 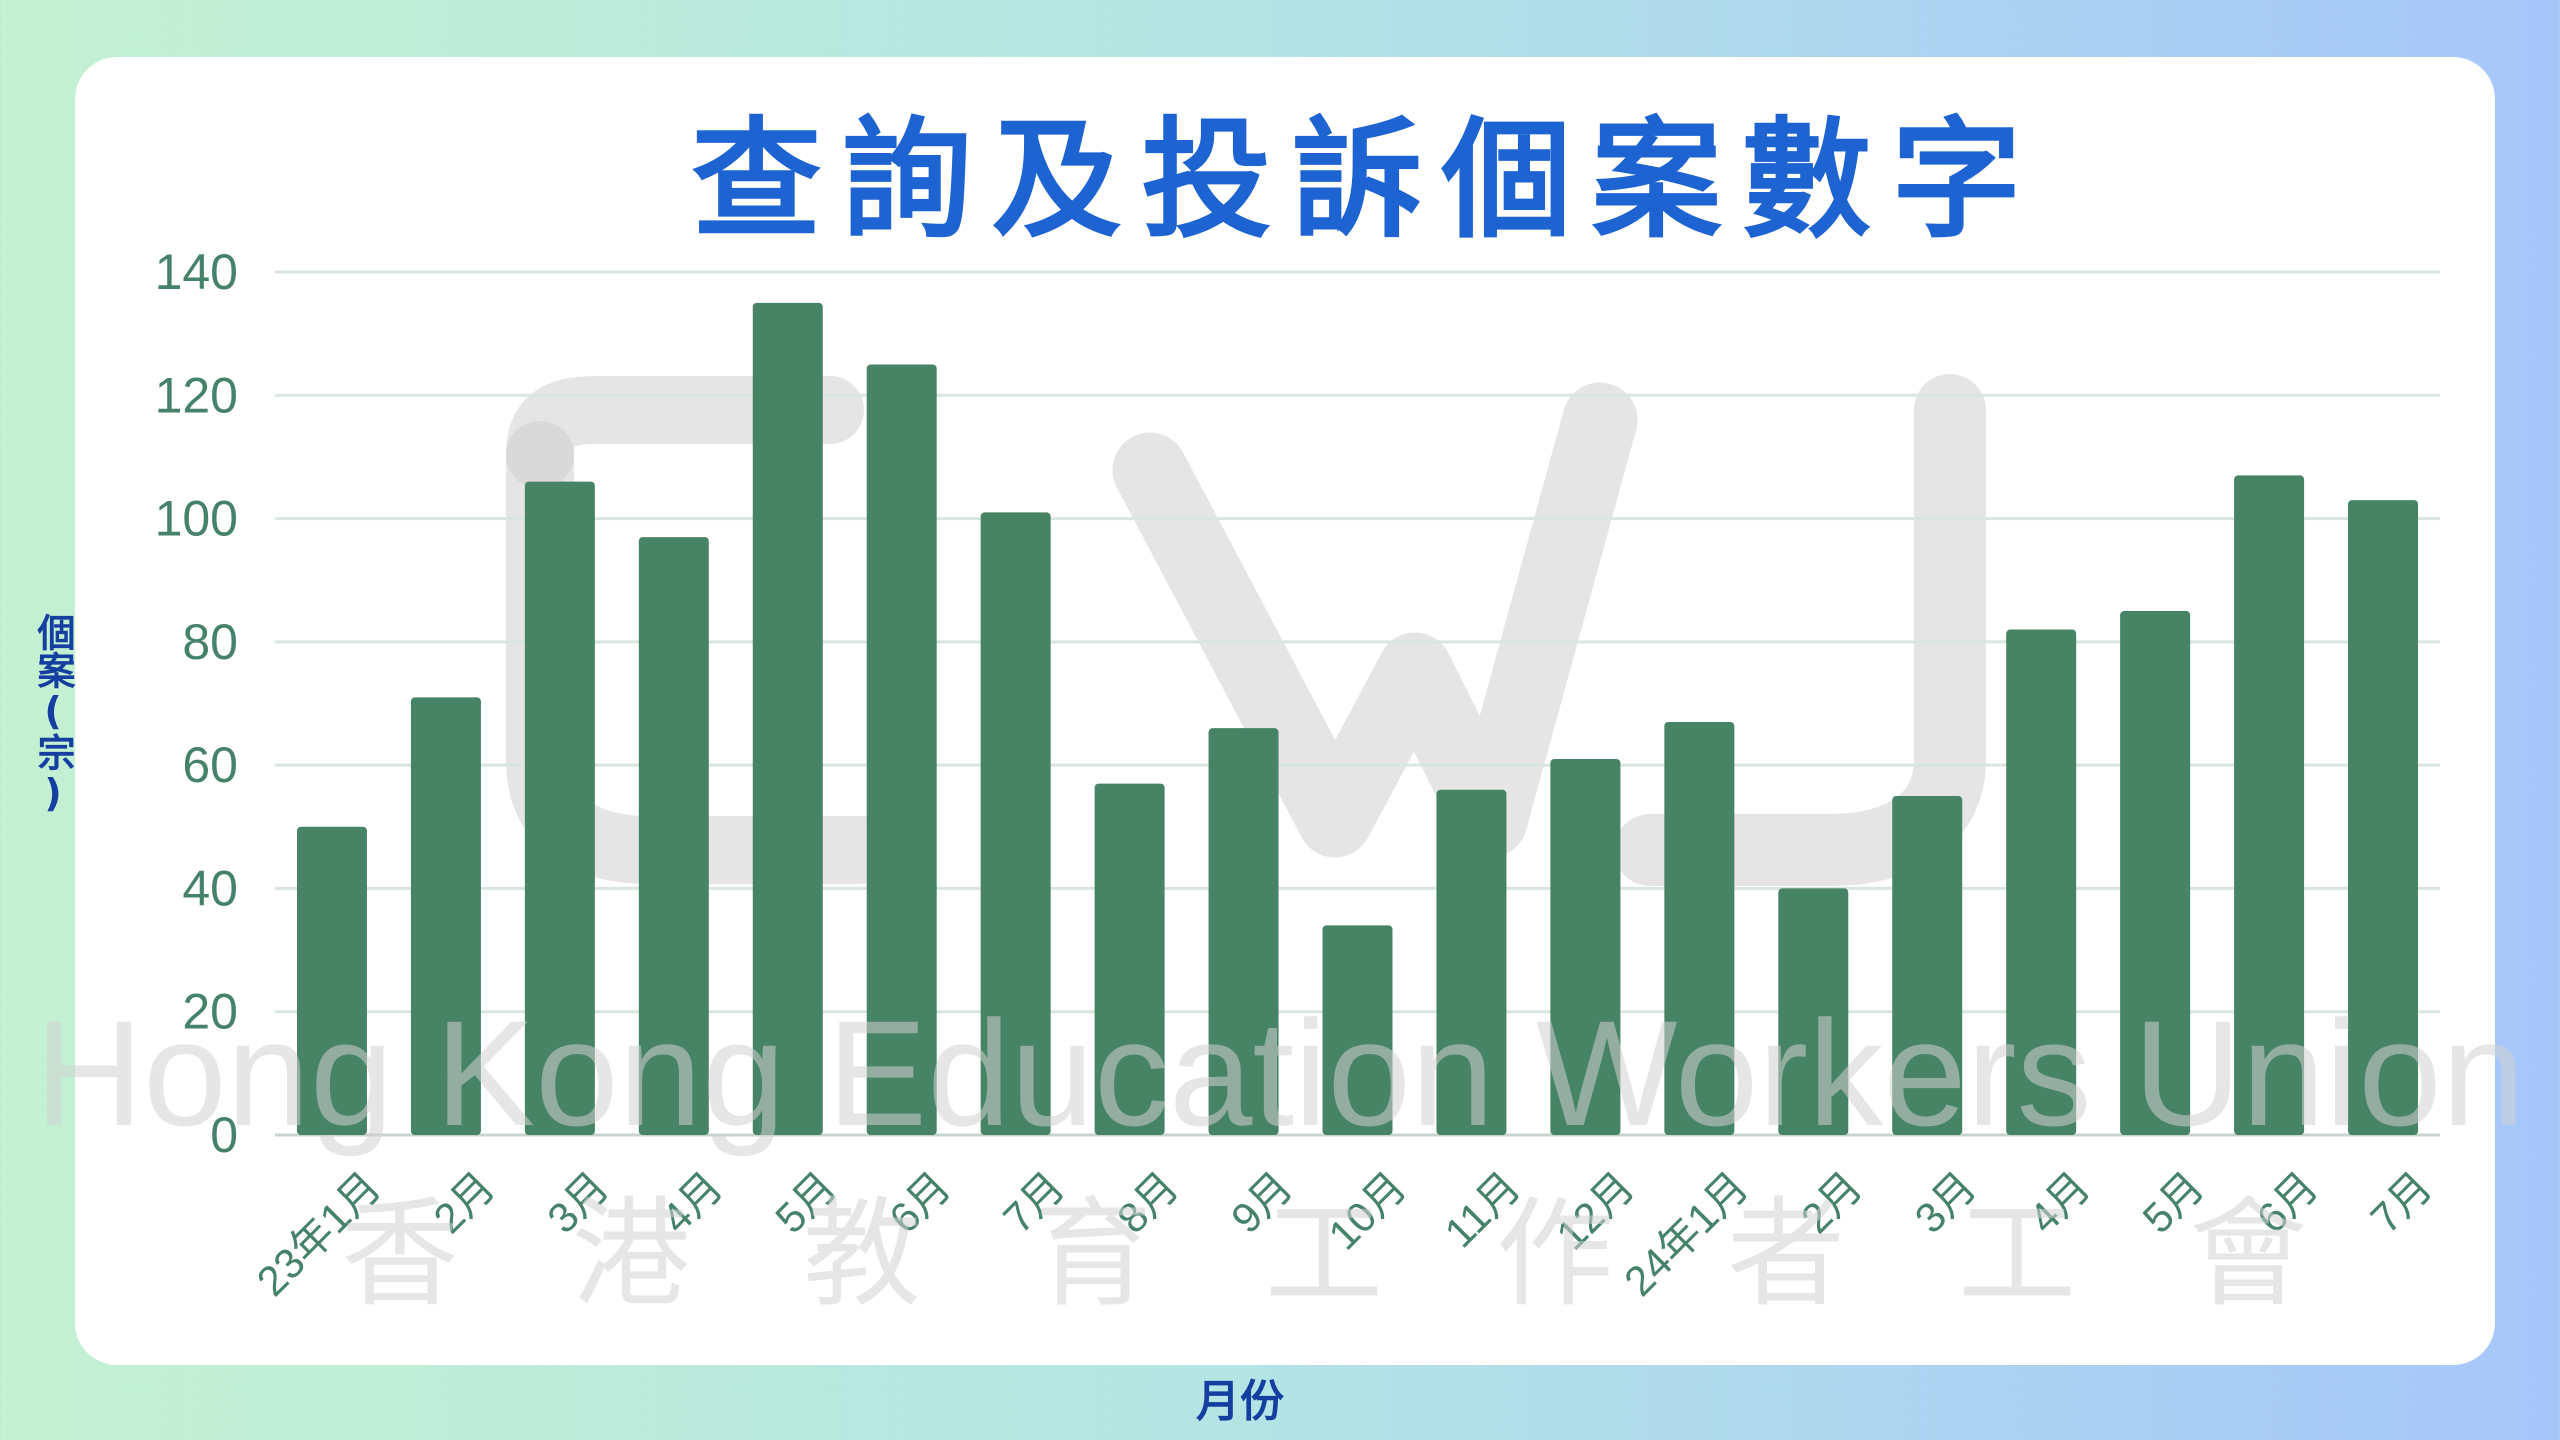 I want to click on y-tick-label: 140, so click(x=196, y=272).